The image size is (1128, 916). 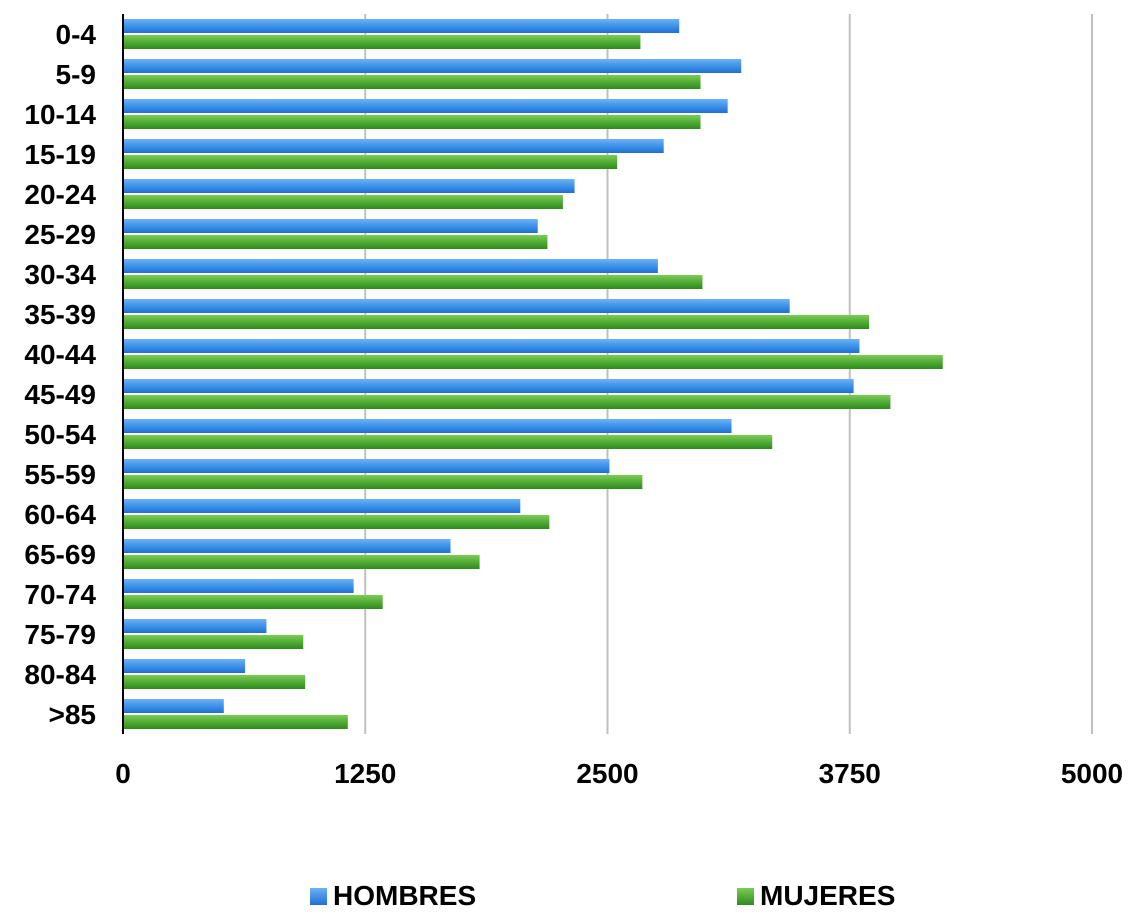 What do you see at coordinates (60, 434) in the screenshot?
I see `category-label-50-54: 50-54` at bounding box center [60, 434].